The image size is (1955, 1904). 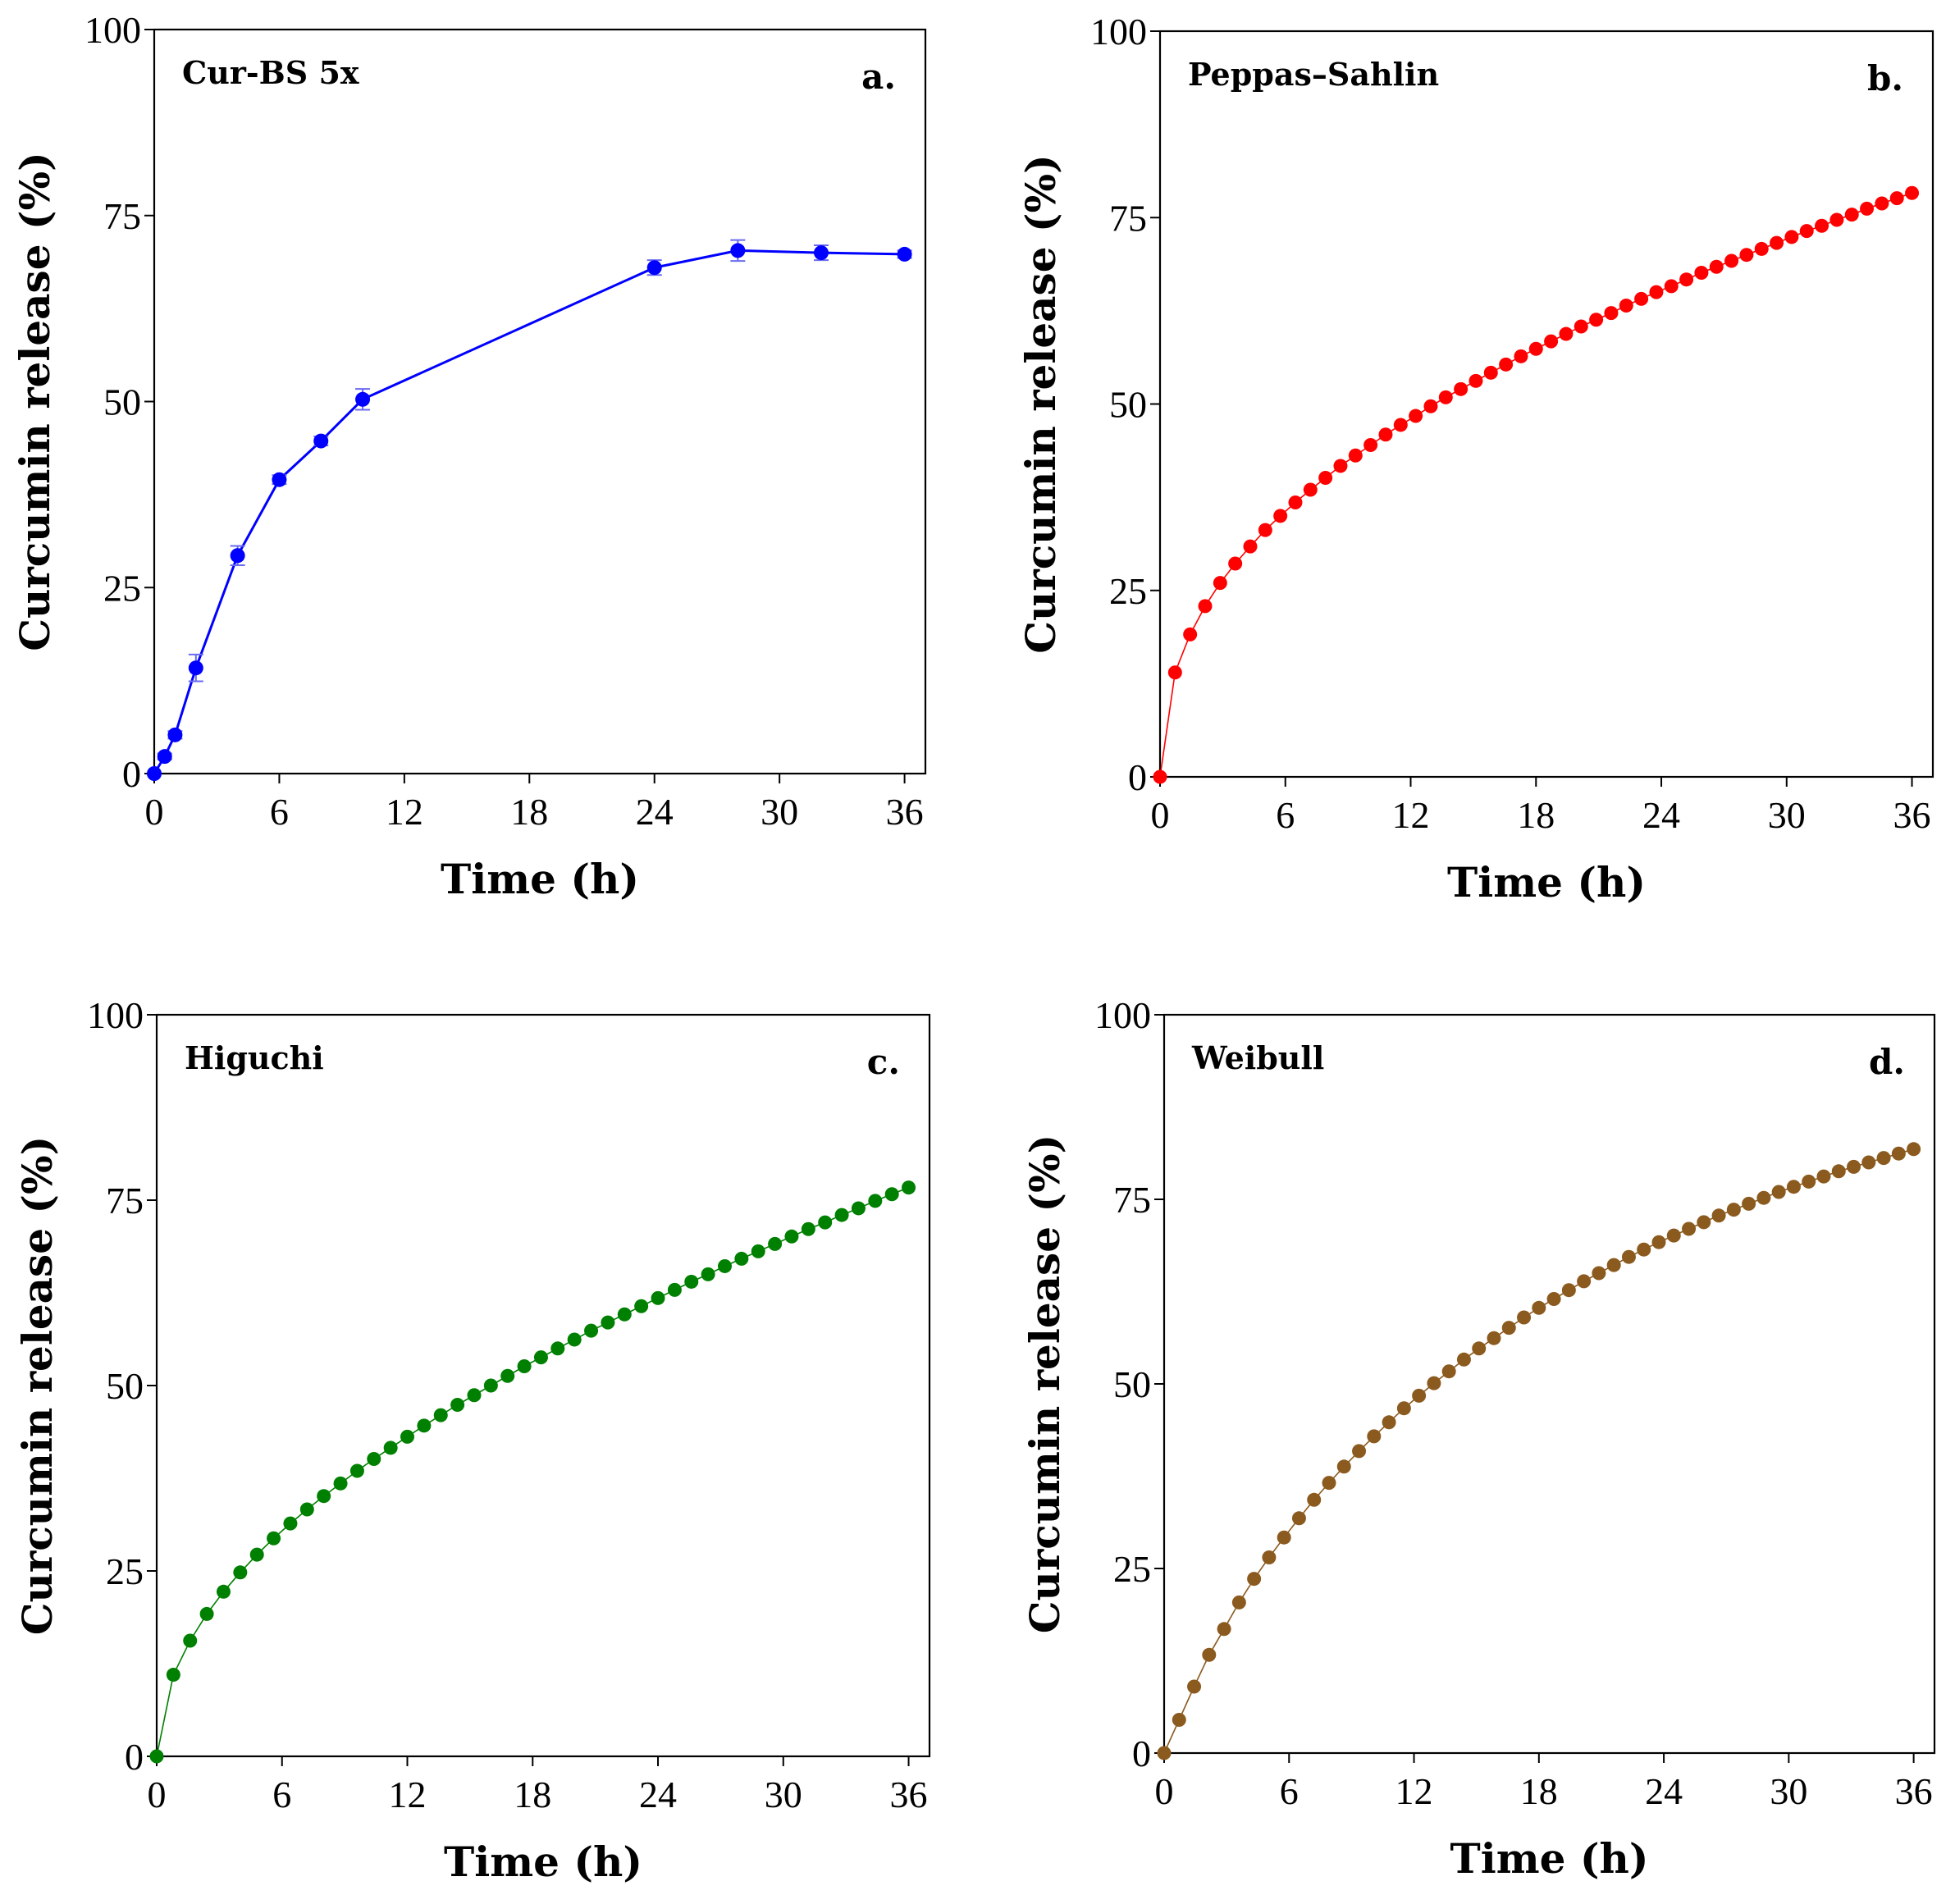 I want to click on panel-title: Weibull, so click(x=1258, y=1057).